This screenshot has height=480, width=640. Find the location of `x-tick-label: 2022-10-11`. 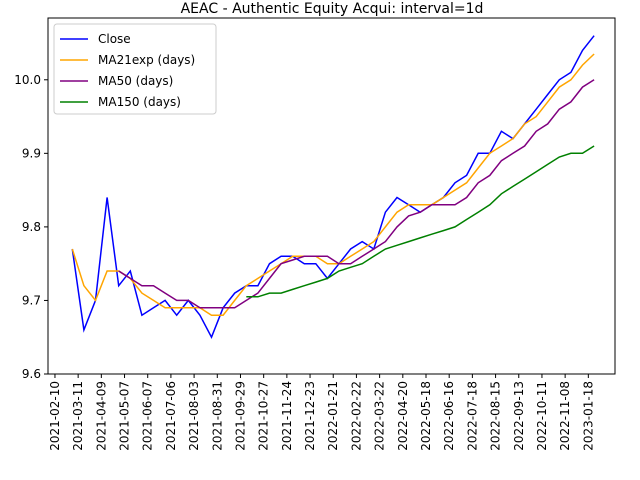

x-tick-label: 2022-10-11 is located at coordinates (542, 416).